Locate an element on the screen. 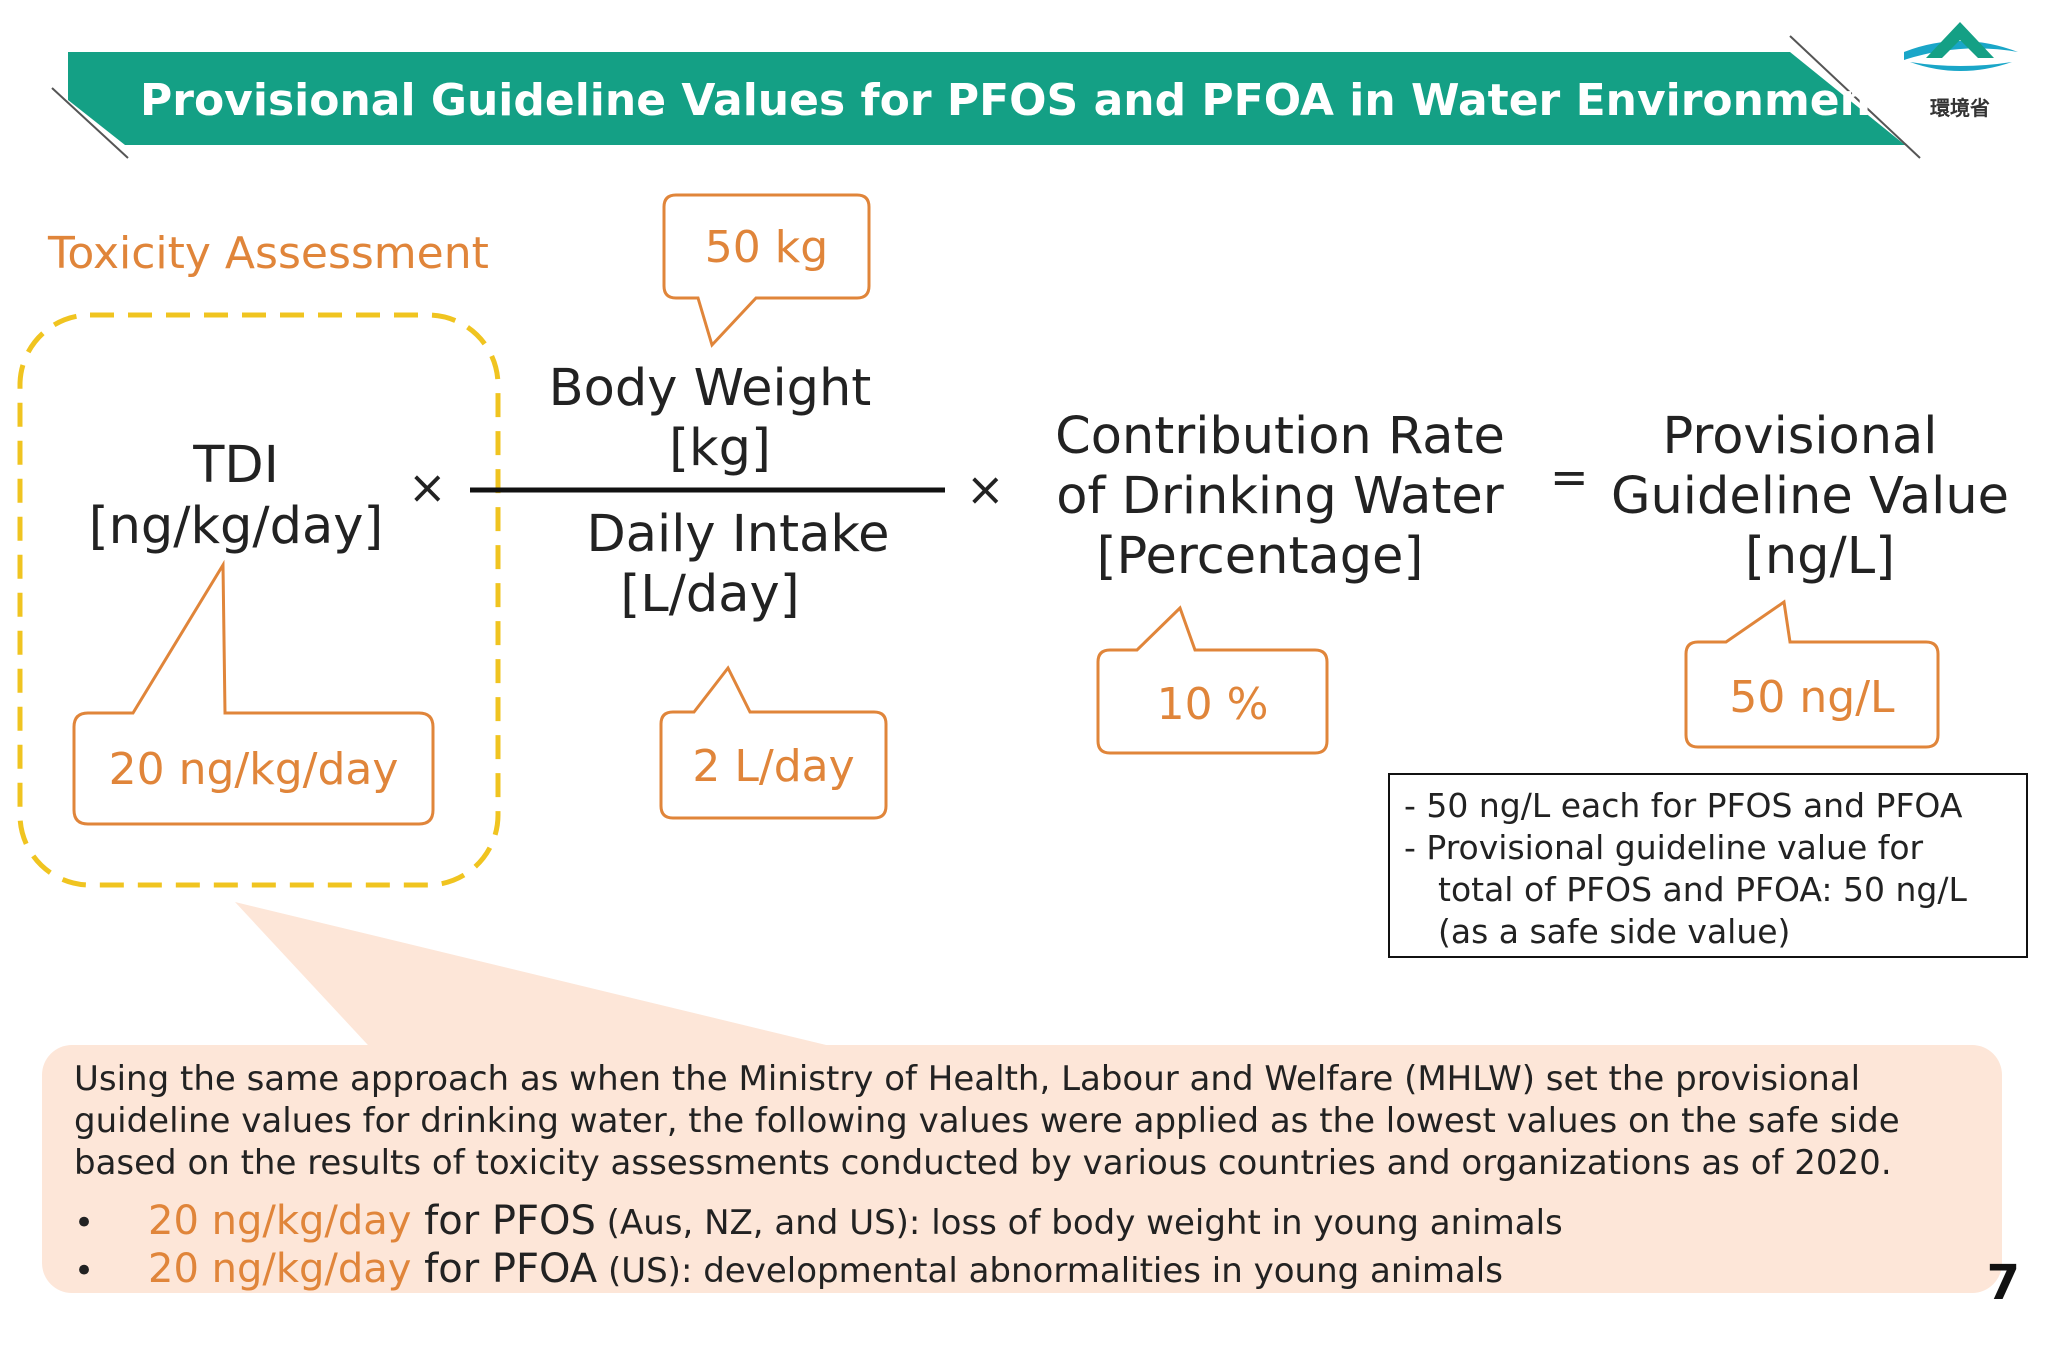 The width and height of the screenshot is (2048, 1345). callout-contribution-value: 10 % is located at coordinates (1212, 704).